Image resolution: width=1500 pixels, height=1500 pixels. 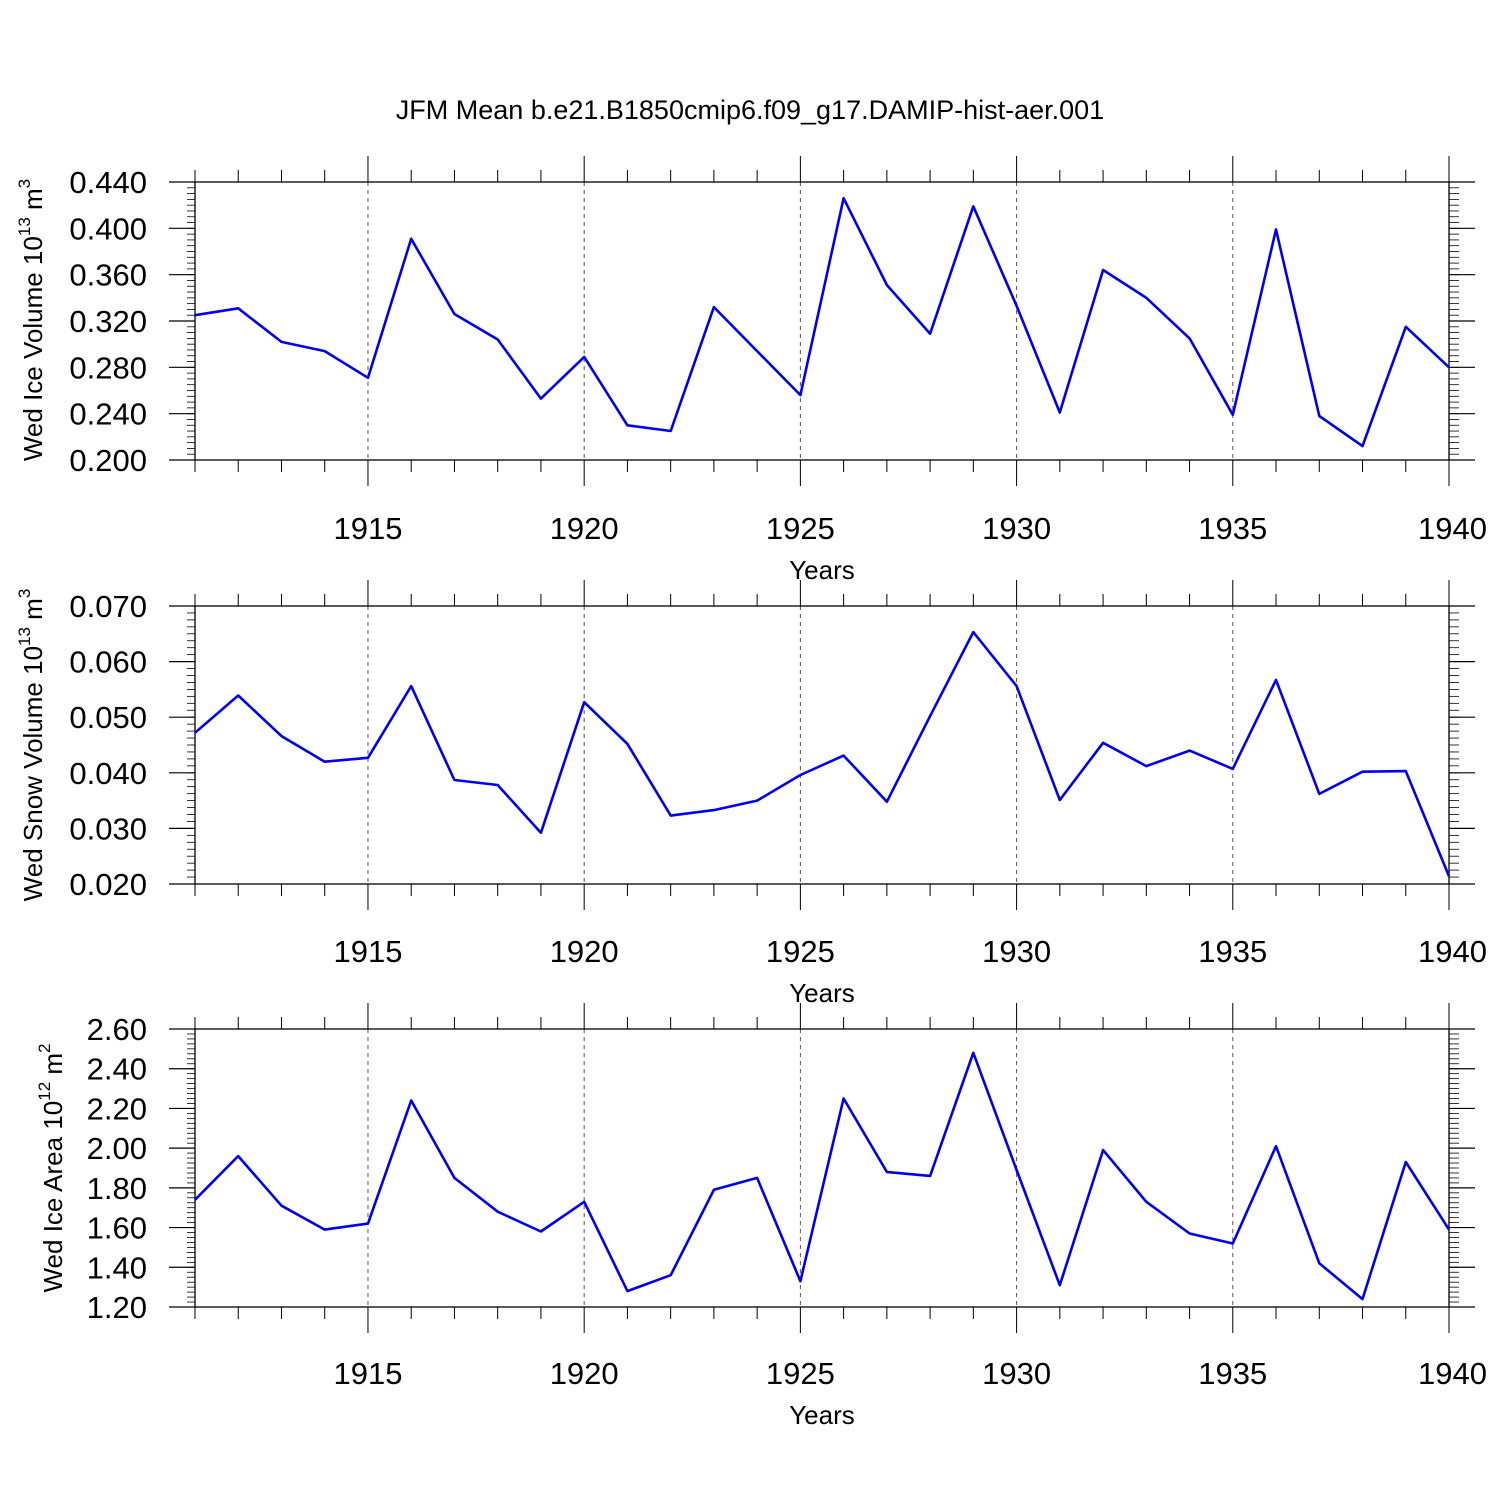 What do you see at coordinates (117, 1148) in the screenshot?
I see `y-tick-label: 2.00` at bounding box center [117, 1148].